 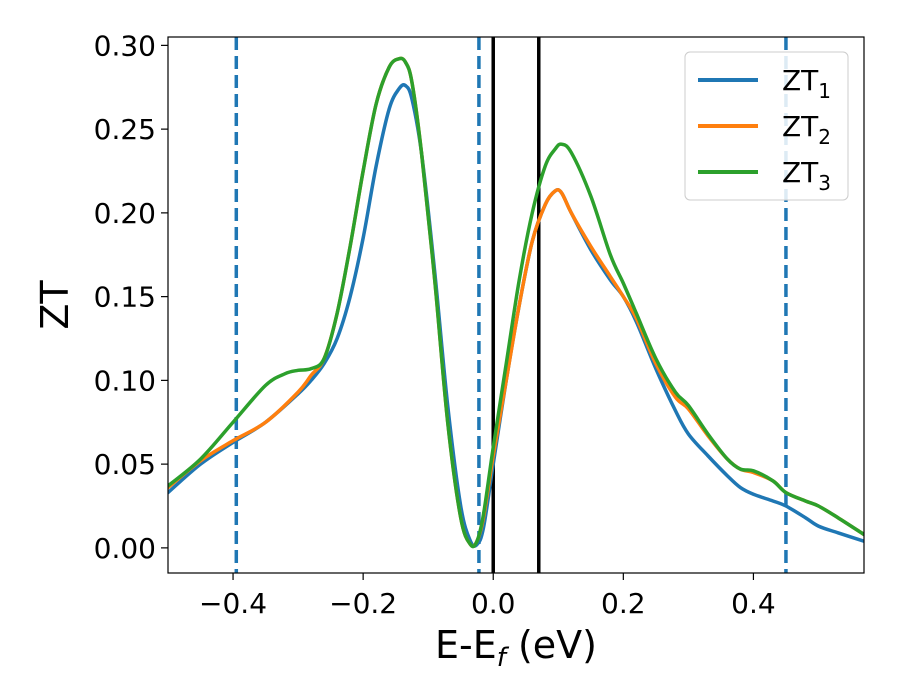 I want to click on x-axis-title-main: E-E, so click(x=466, y=645).